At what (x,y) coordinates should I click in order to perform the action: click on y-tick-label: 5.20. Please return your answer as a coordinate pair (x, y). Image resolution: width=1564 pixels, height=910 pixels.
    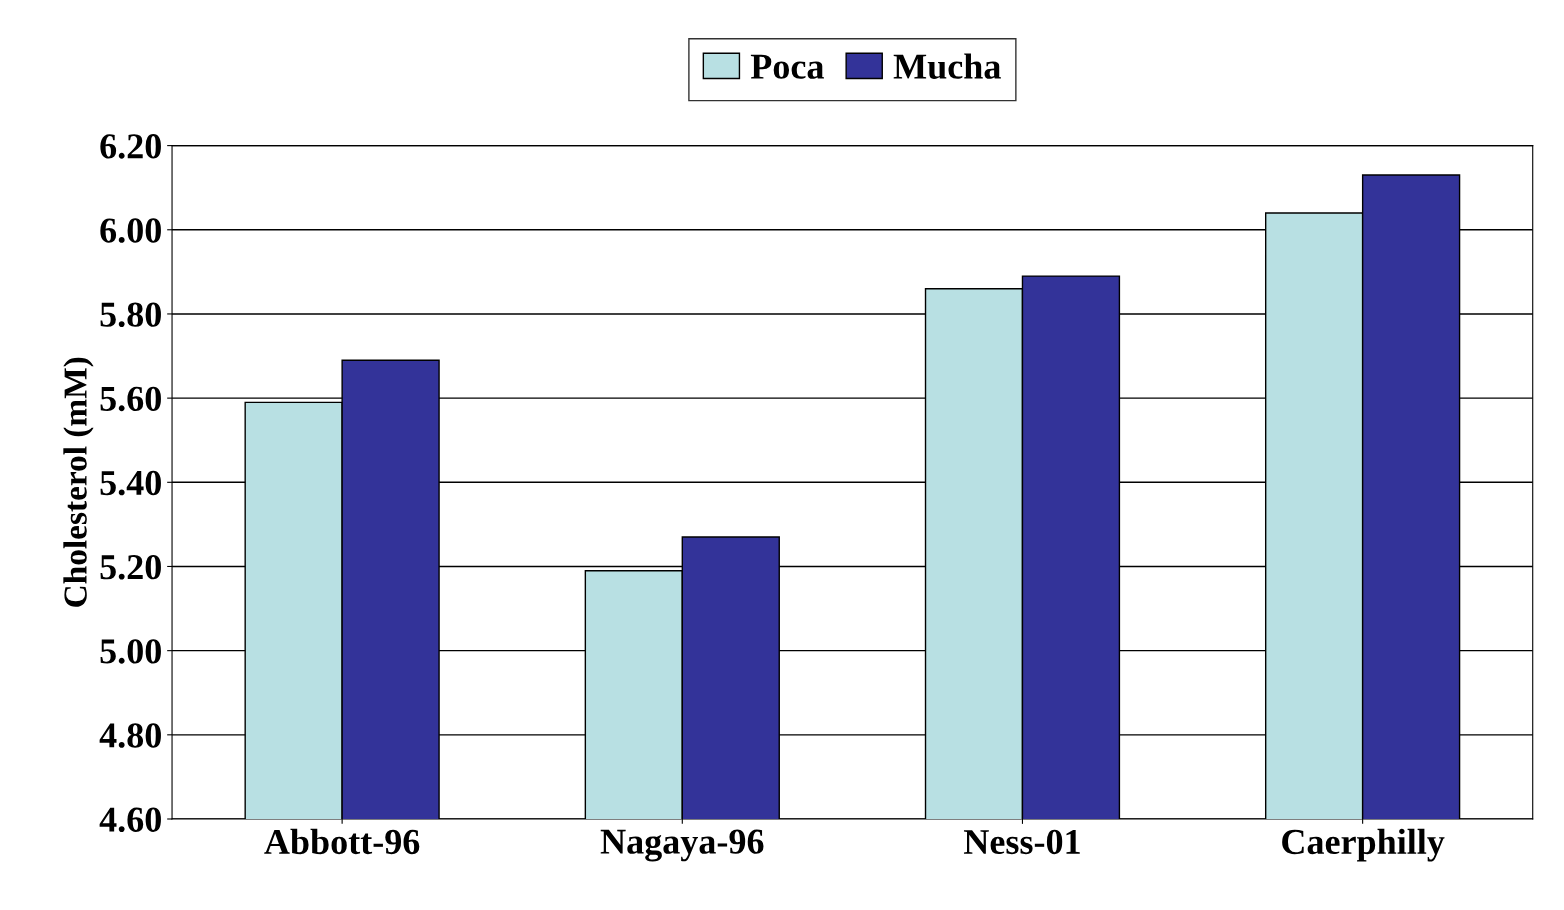
    Looking at the image, I should click on (130, 567).